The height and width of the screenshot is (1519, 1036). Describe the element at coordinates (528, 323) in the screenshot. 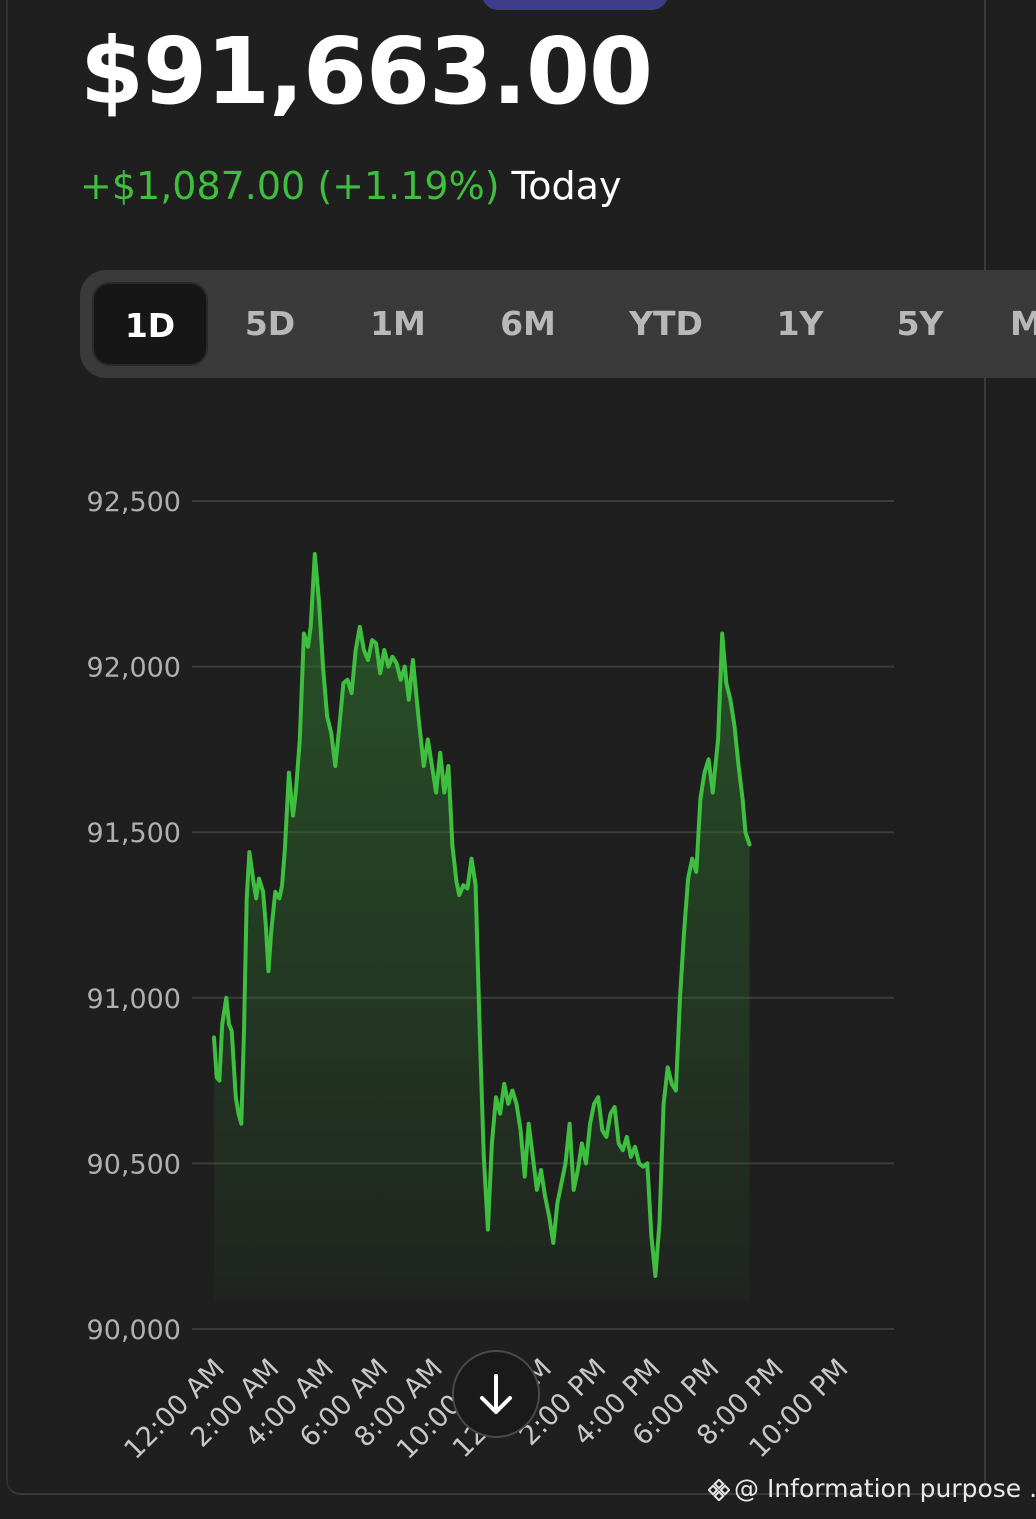

I see `range-6m-button: 6M` at that location.